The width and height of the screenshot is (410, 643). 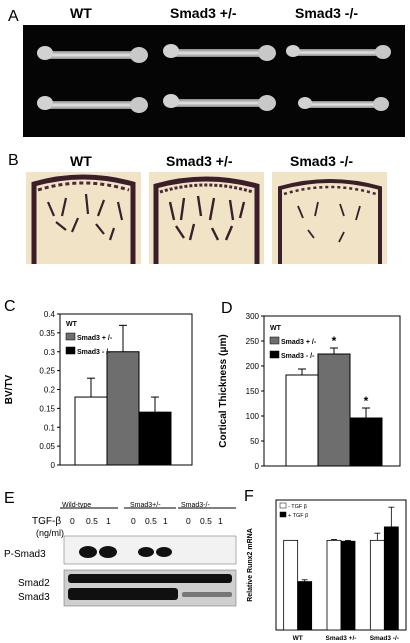 What do you see at coordinates (34, 583) in the screenshot?
I see `row-label-smad2: Smad2` at bounding box center [34, 583].